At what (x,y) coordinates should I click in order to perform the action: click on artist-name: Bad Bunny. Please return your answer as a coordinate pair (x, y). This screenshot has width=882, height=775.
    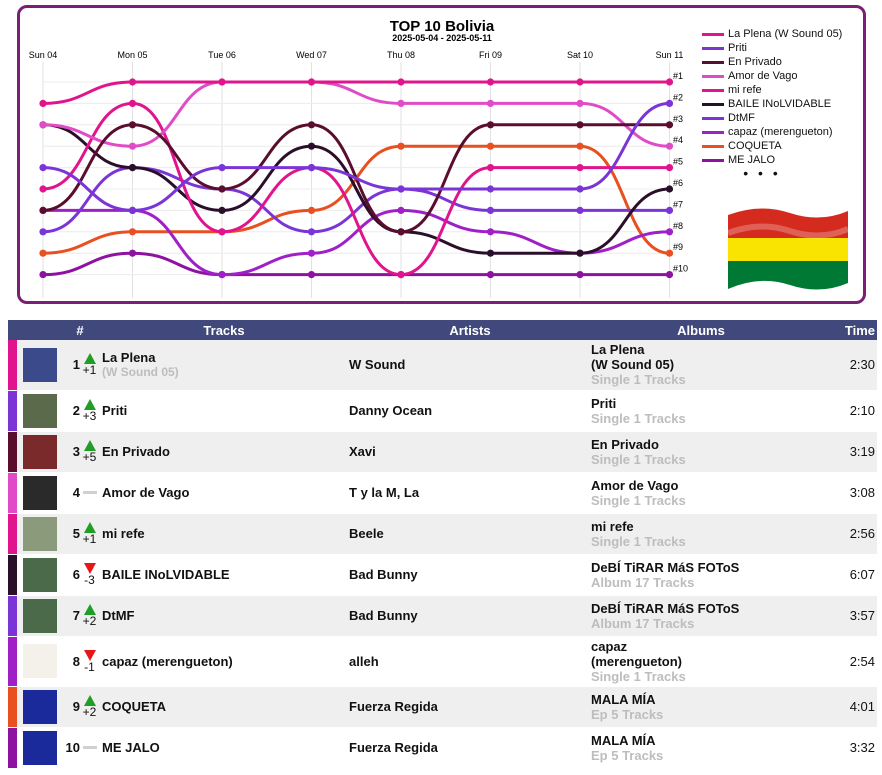
    Looking at the image, I should click on (383, 574).